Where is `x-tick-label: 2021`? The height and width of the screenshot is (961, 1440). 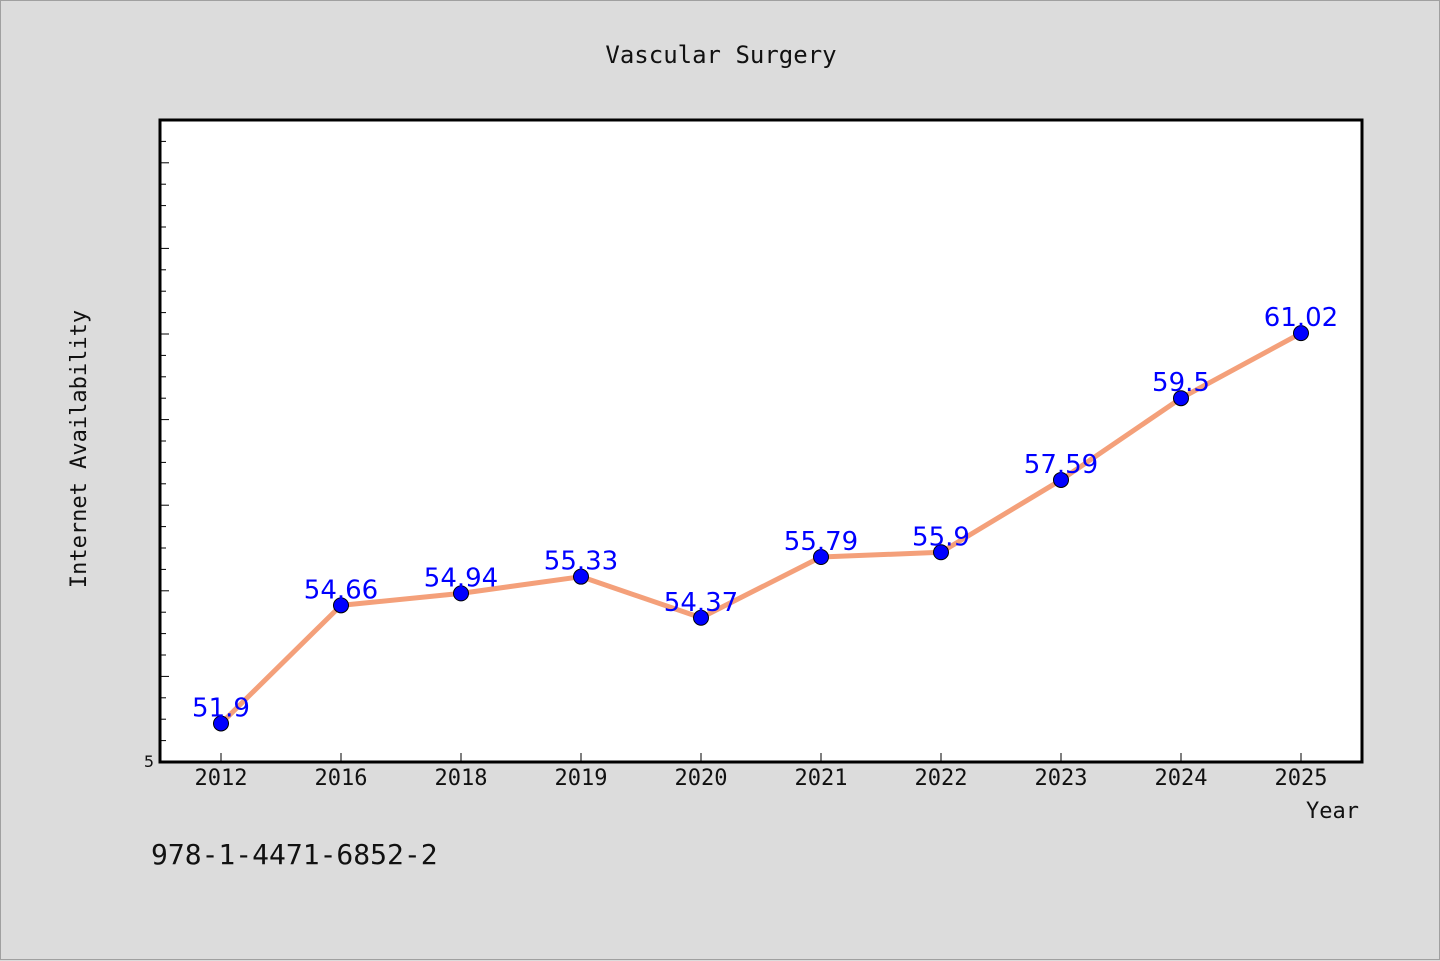
x-tick-label: 2021 is located at coordinates (821, 778).